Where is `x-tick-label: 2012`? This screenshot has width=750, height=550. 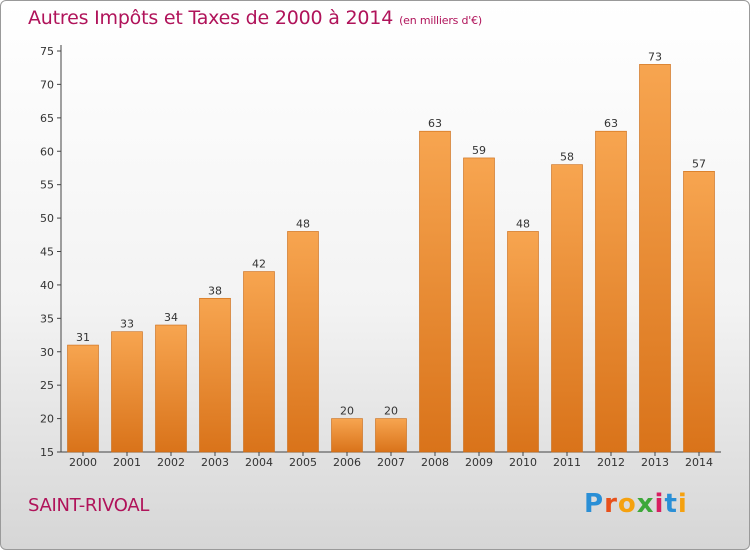 x-tick-label: 2012 is located at coordinates (611, 462).